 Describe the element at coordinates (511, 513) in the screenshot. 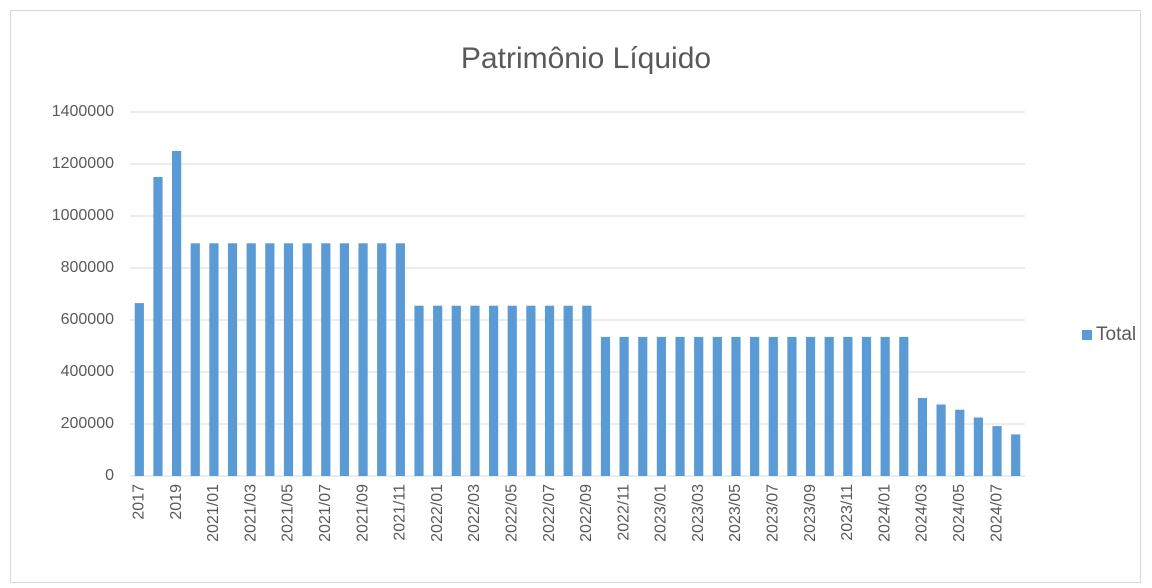

I see `x-tick-label: 2022/05` at that location.